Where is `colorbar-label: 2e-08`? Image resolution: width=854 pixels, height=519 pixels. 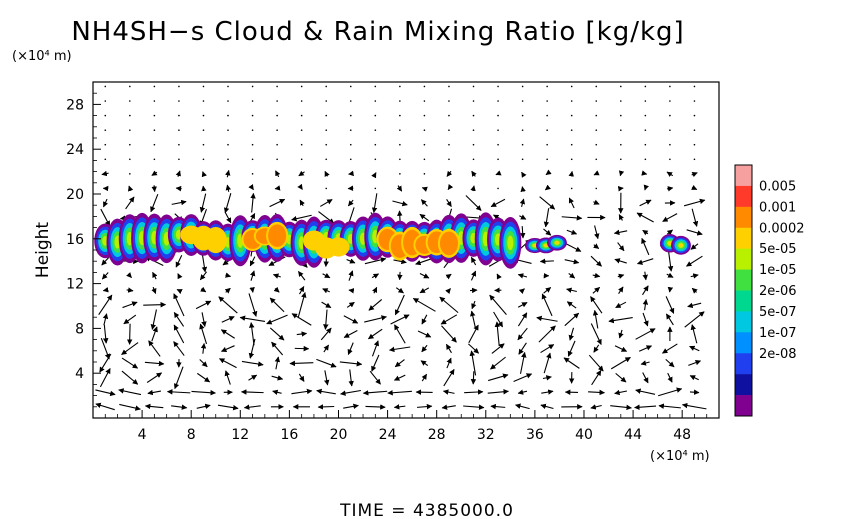 colorbar-label: 2e-08 is located at coordinates (778, 354).